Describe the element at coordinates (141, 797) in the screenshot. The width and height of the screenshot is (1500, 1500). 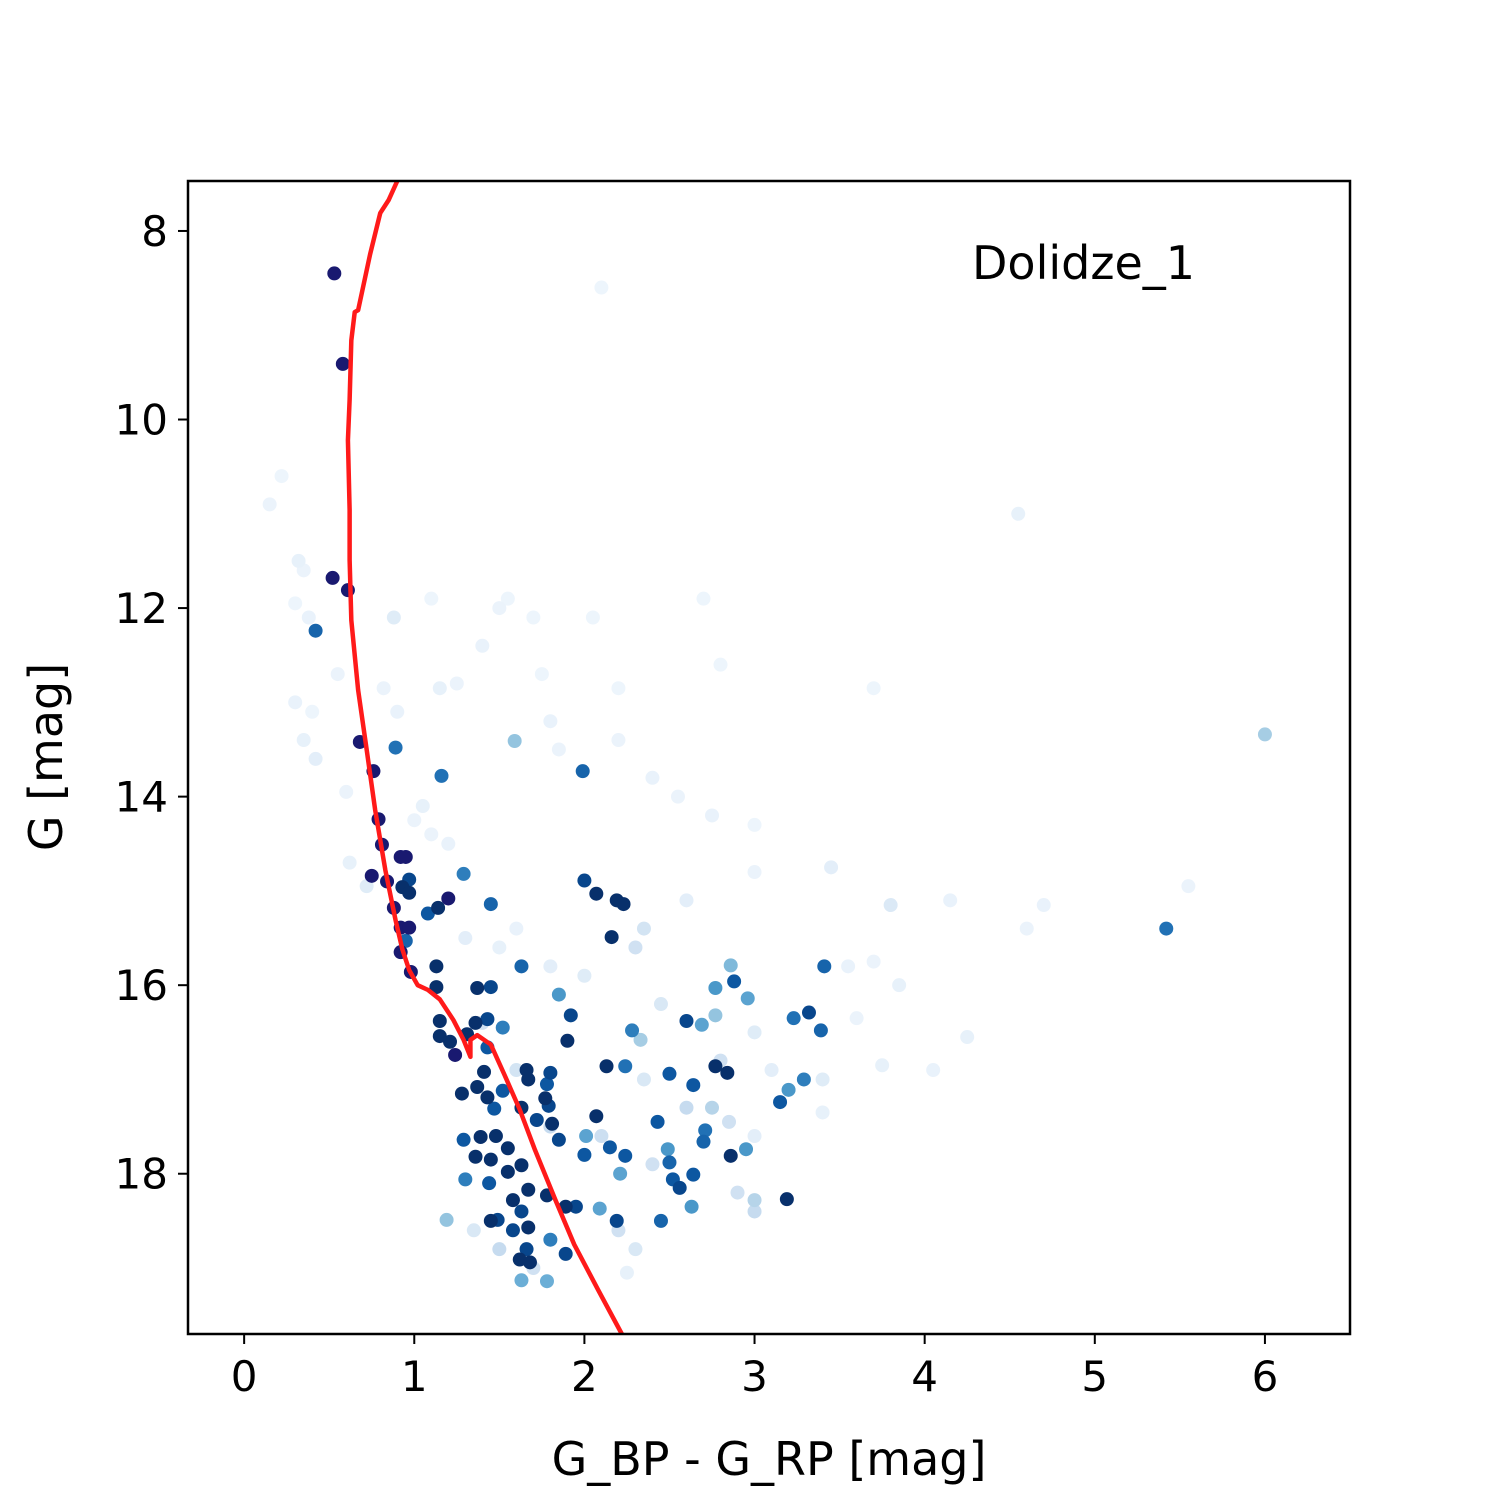
I see `y-tick-label: 14` at that location.